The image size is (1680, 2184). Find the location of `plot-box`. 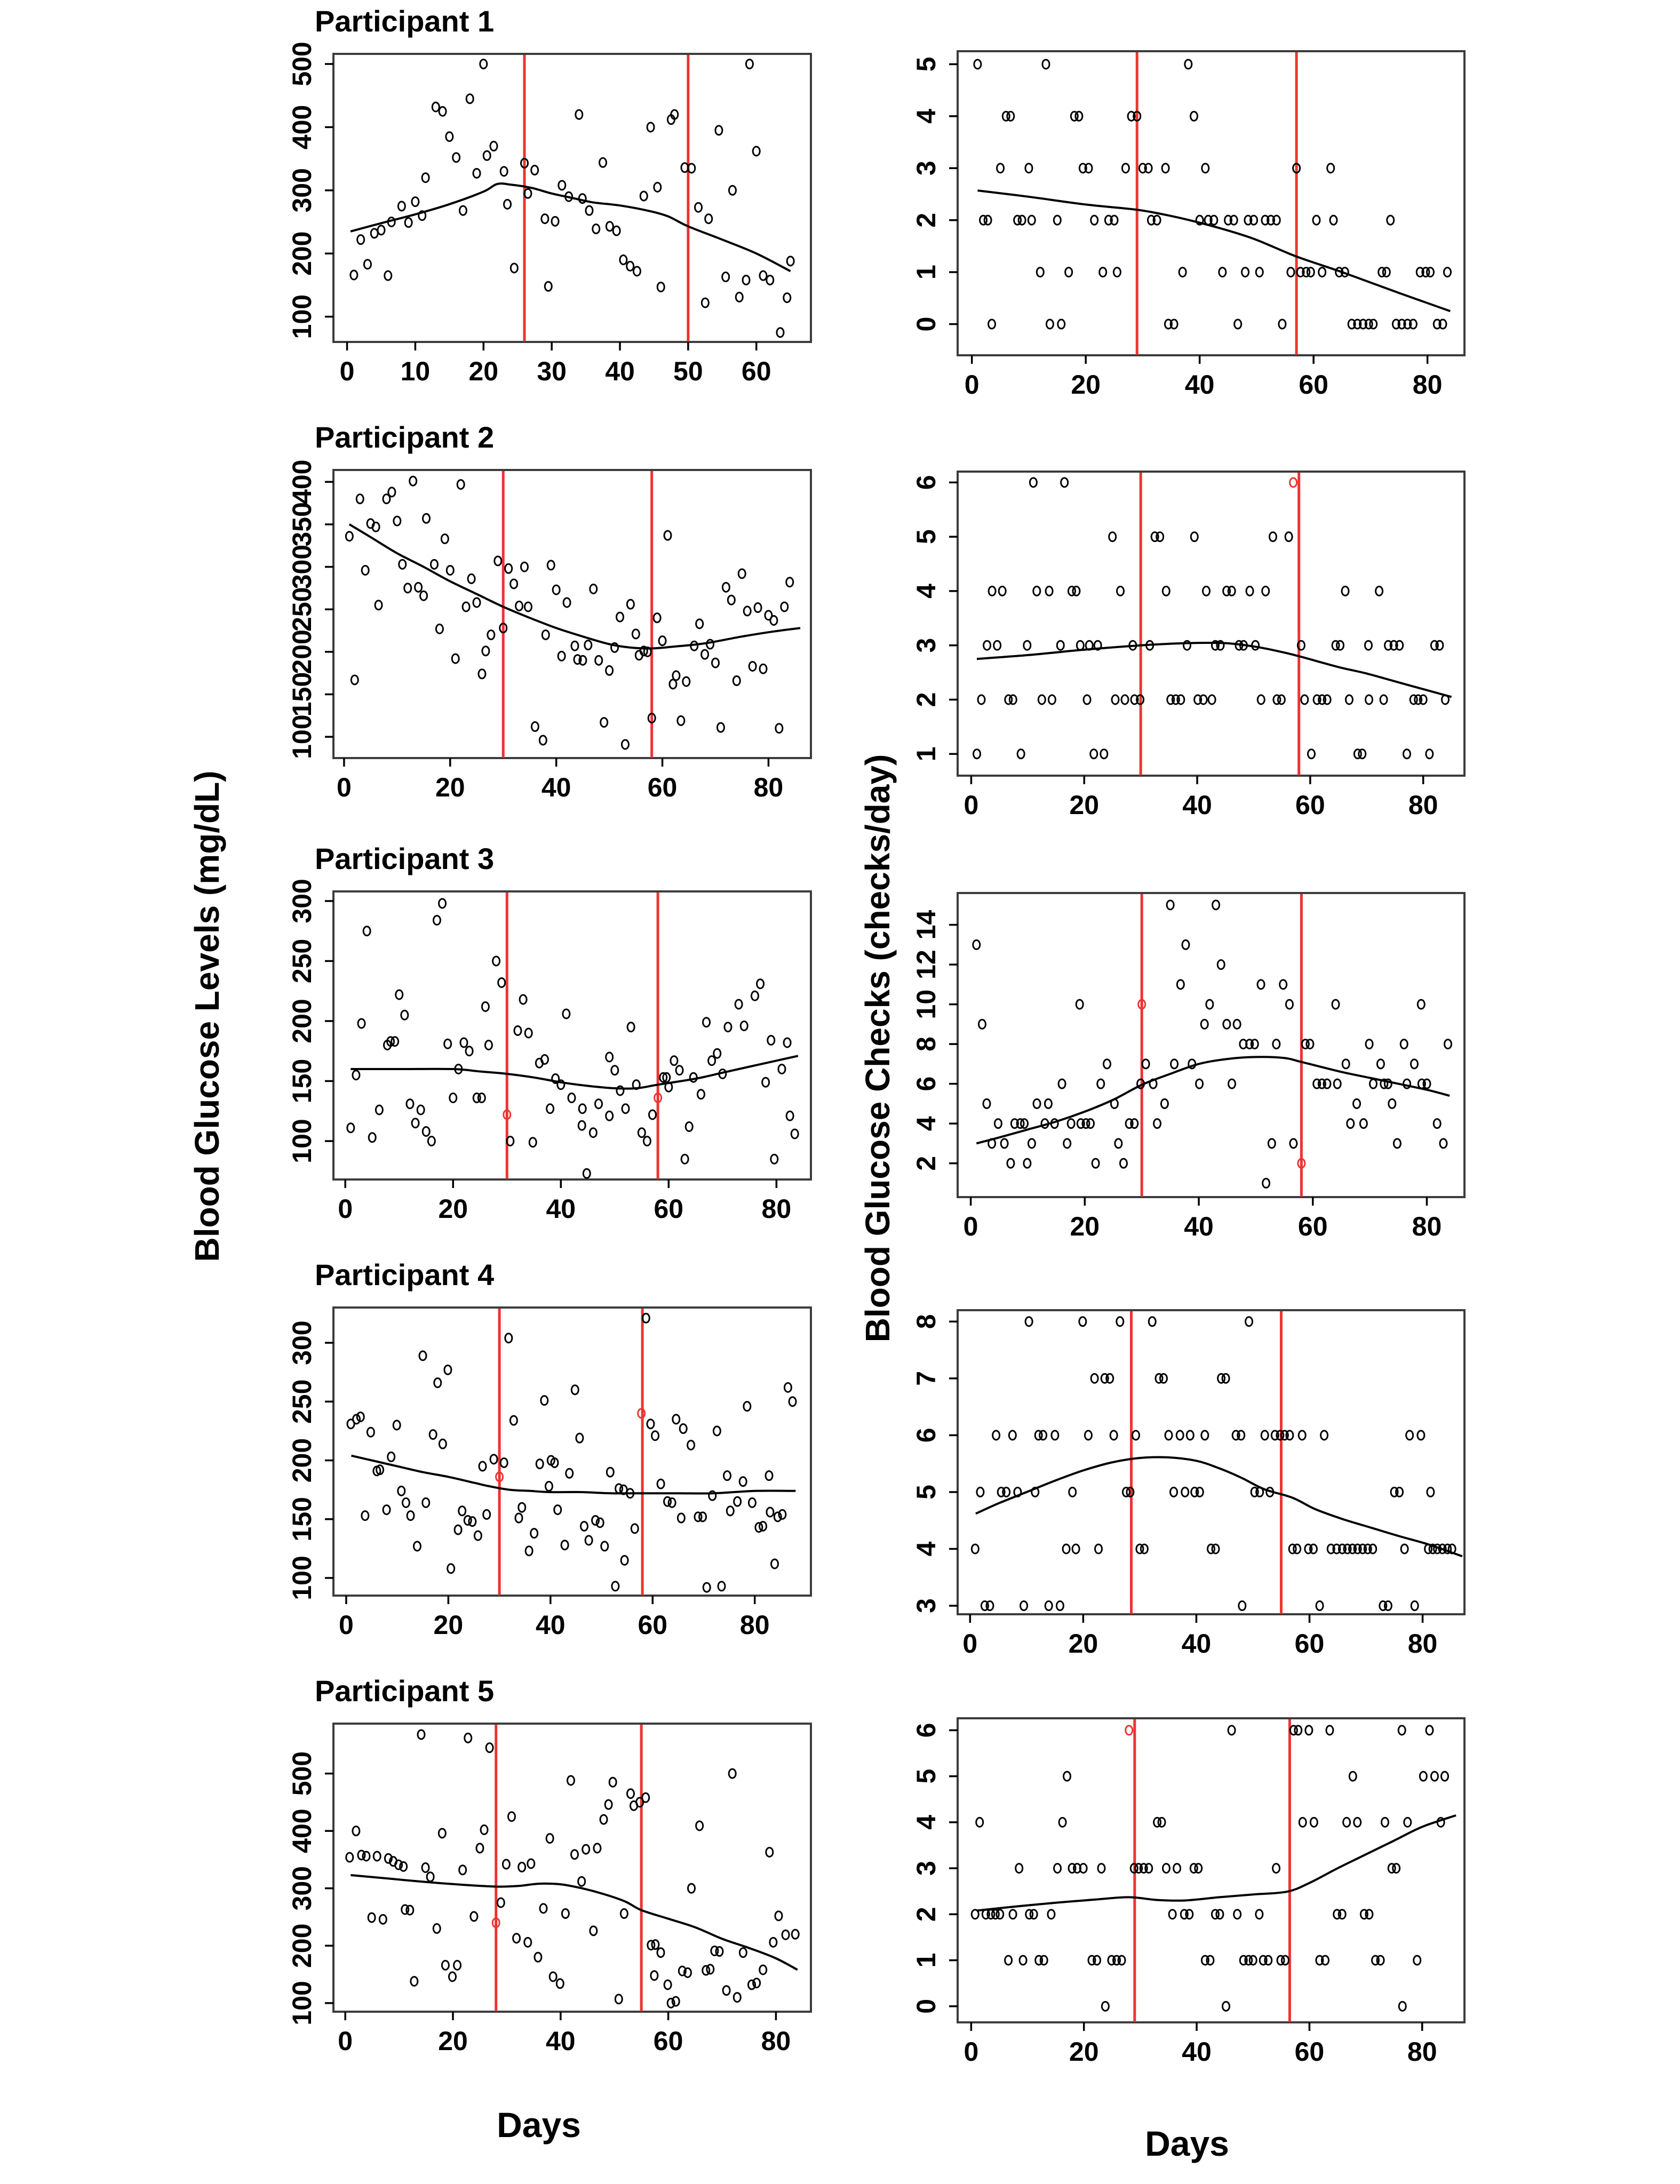

plot-box is located at coordinates (1211, 624).